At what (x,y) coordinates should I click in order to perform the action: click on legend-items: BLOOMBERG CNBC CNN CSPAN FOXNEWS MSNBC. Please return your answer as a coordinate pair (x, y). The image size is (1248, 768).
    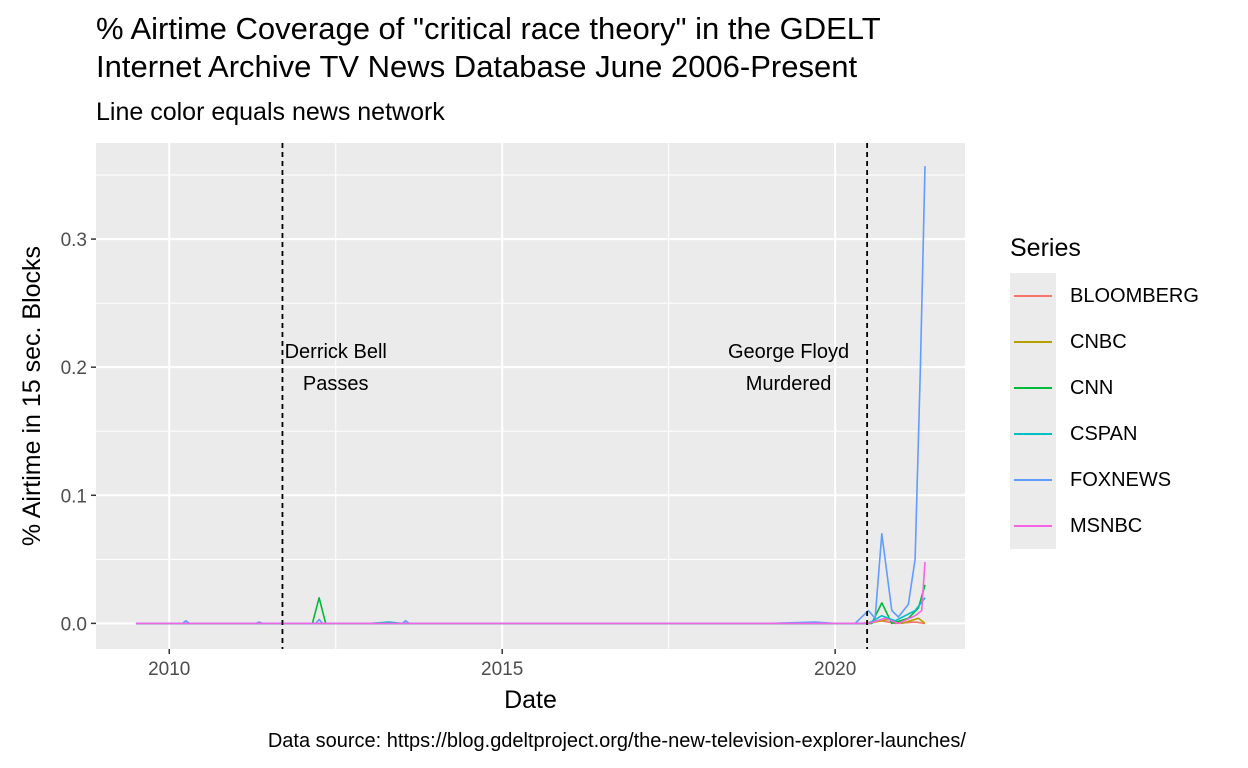
    Looking at the image, I should click on (1104, 411).